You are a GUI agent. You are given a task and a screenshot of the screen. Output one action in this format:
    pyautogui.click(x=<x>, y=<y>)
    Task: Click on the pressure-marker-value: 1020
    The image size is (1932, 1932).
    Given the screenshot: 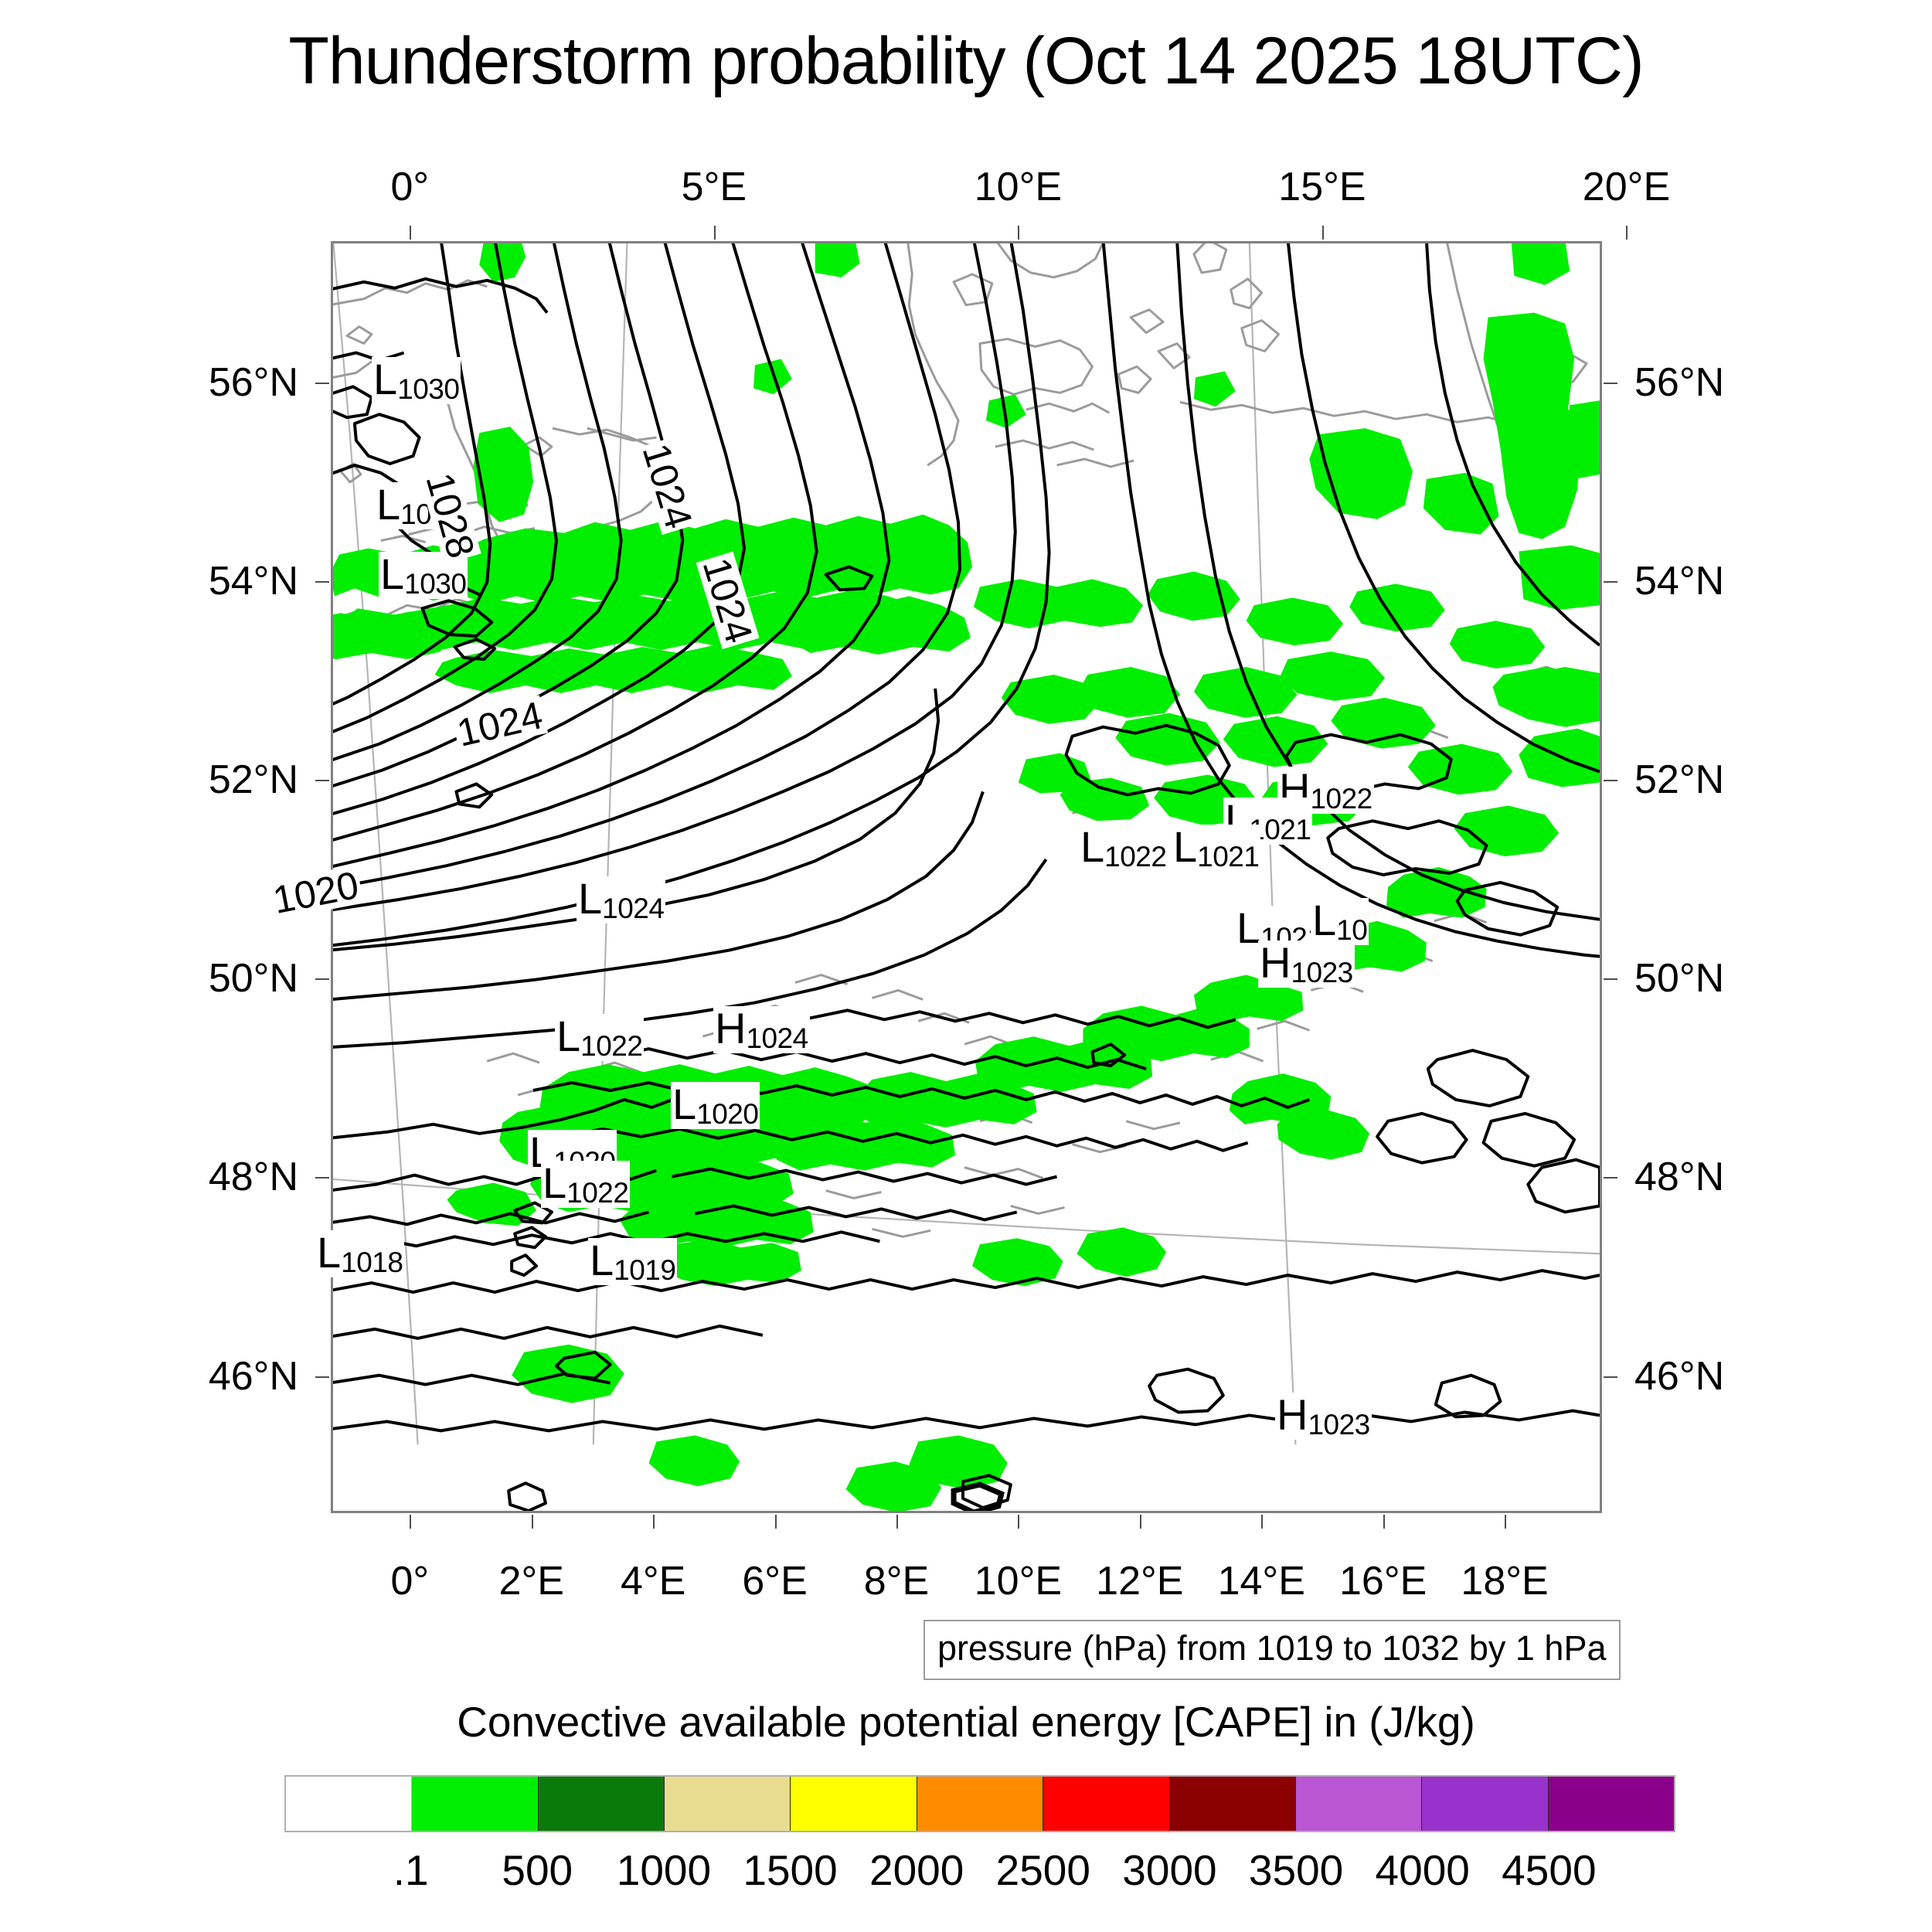 What is the action you would take?
    pyautogui.click(x=727, y=1114)
    